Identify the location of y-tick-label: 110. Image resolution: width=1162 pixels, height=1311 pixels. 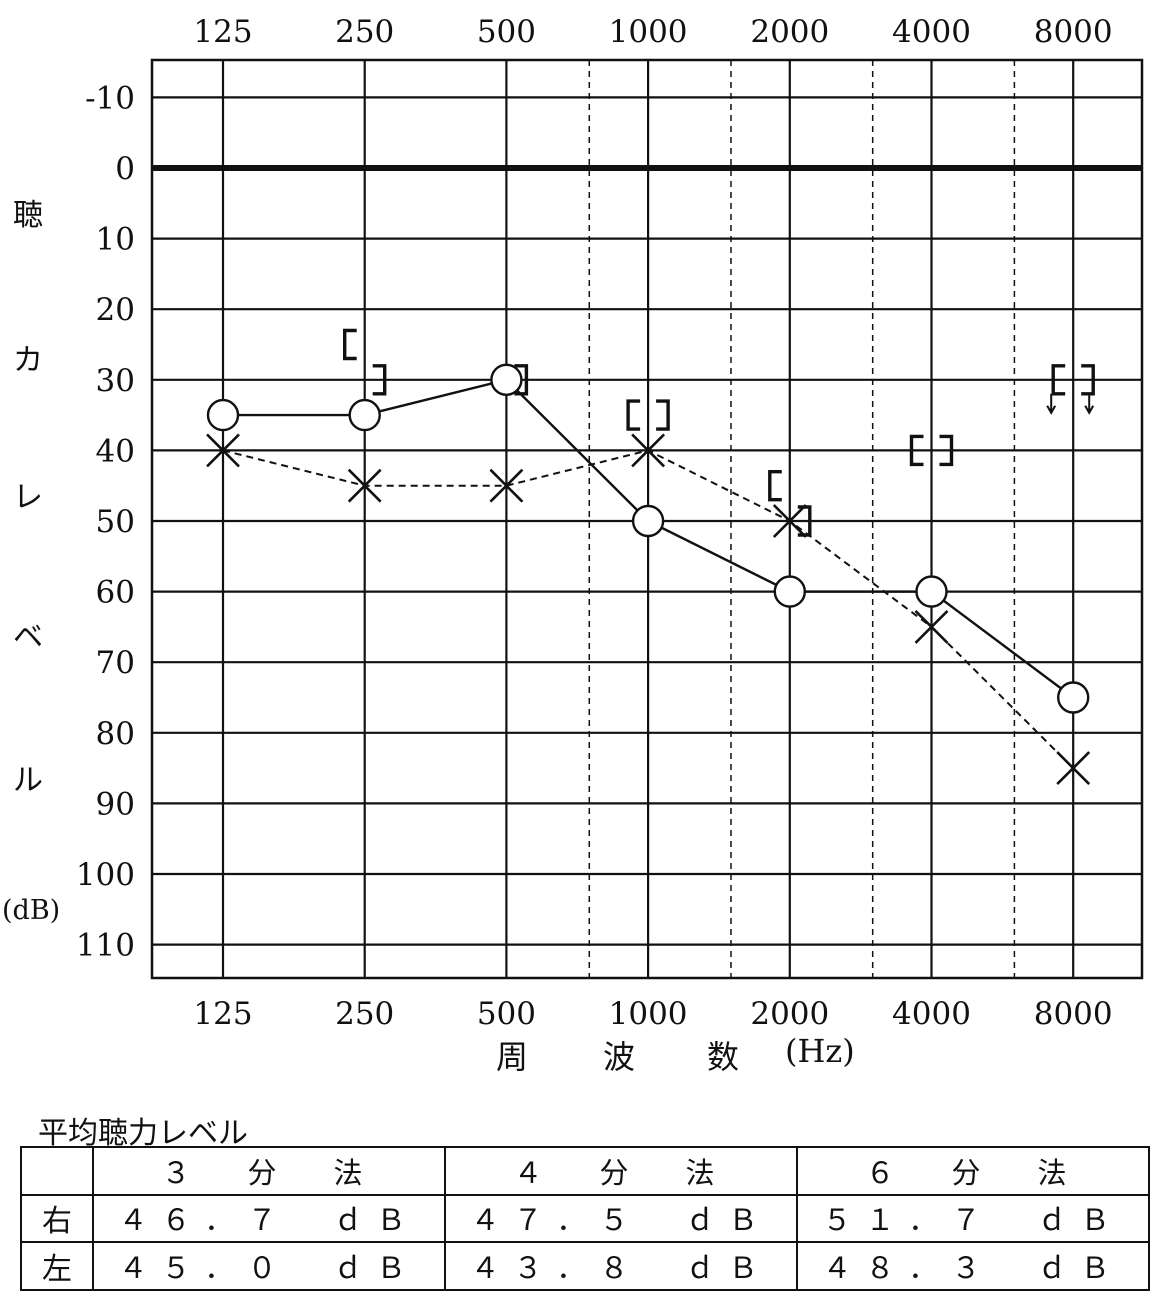
(105, 946).